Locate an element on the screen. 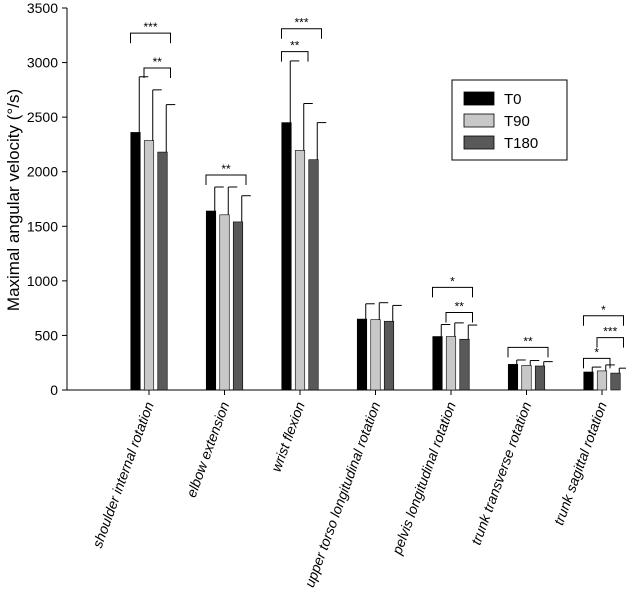  x-tick-label: trunk transverse rotation is located at coordinates (501, 473).